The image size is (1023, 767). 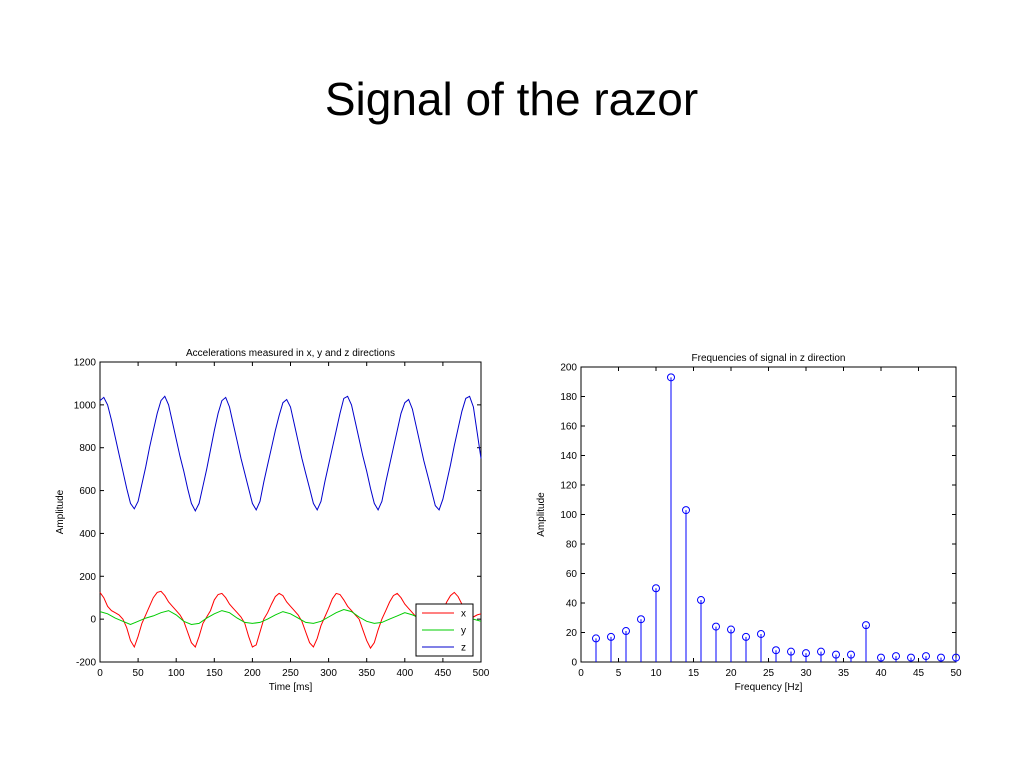 What do you see at coordinates (568, 486) in the screenshot?
I see `y-tick-label: 120` at bounding box center [568, 486].